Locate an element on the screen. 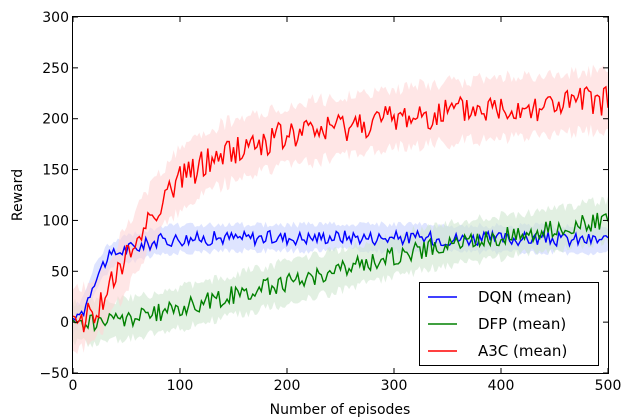  y-tick-label: −50 is located at coordinates (54, 374).